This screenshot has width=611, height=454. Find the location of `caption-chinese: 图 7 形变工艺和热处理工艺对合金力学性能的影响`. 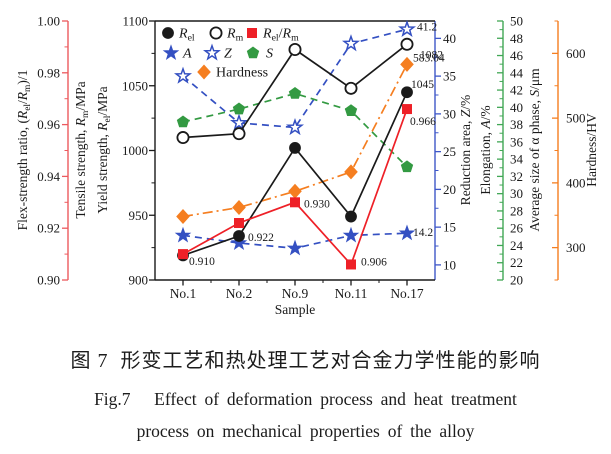

caption-chinese: 图 7 形变工艺和热处理工艺对合金力学性能的影响 is located at coordinates (305, 361).